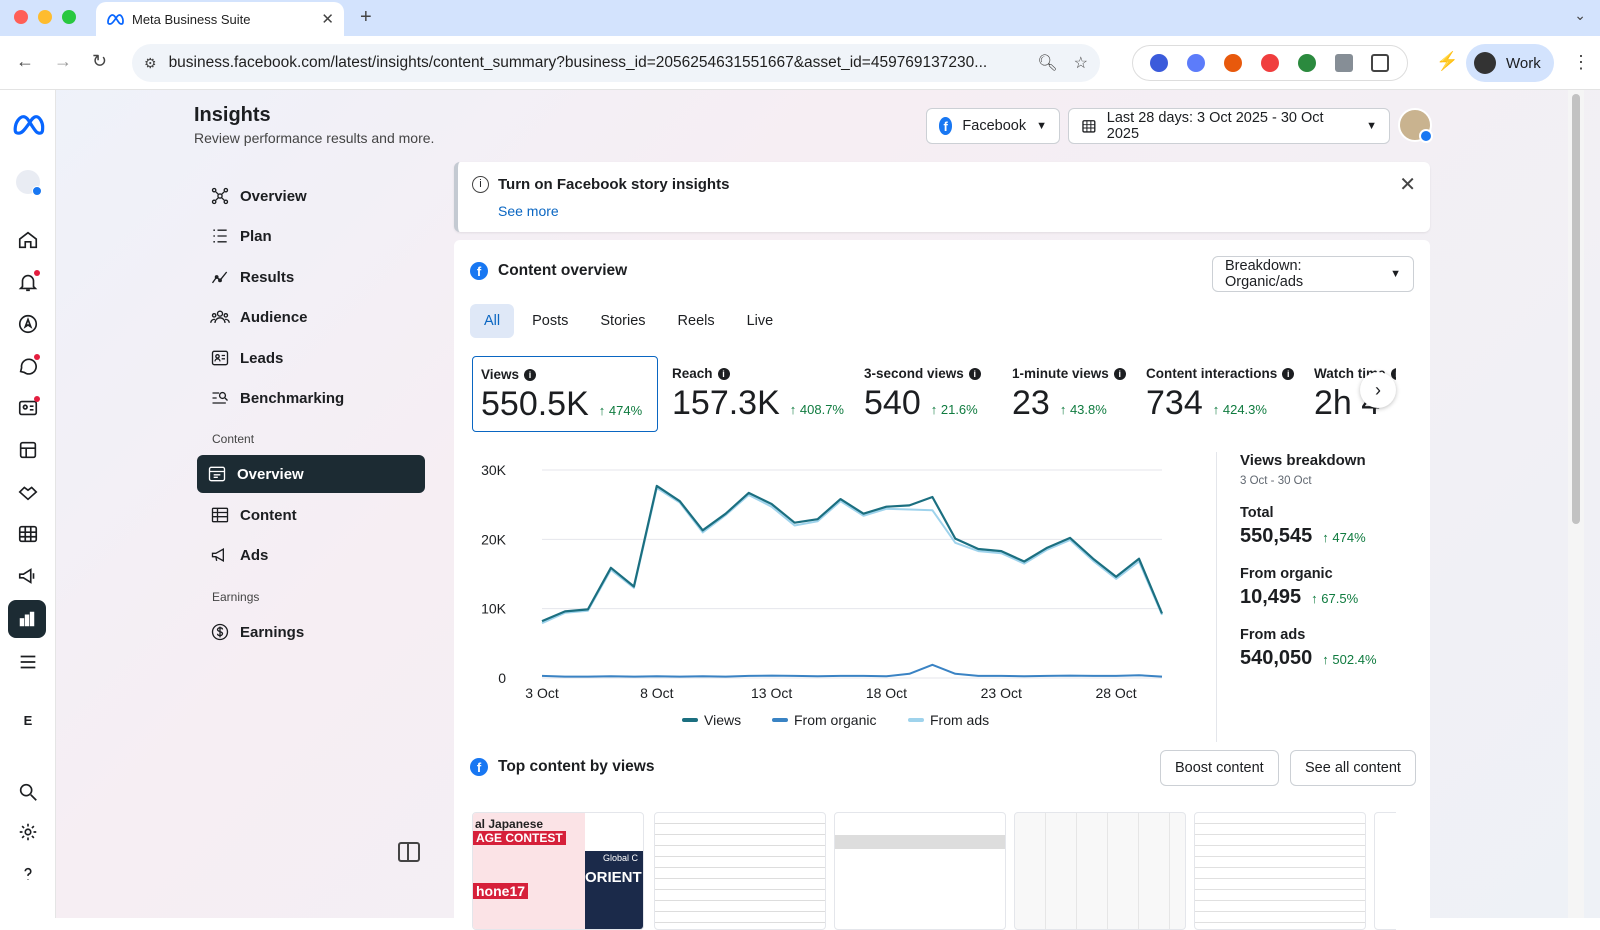  What do you see at coordinates (28, 450) in the screenshot?
I see `posts-icon` at bounding box center [28, 450].